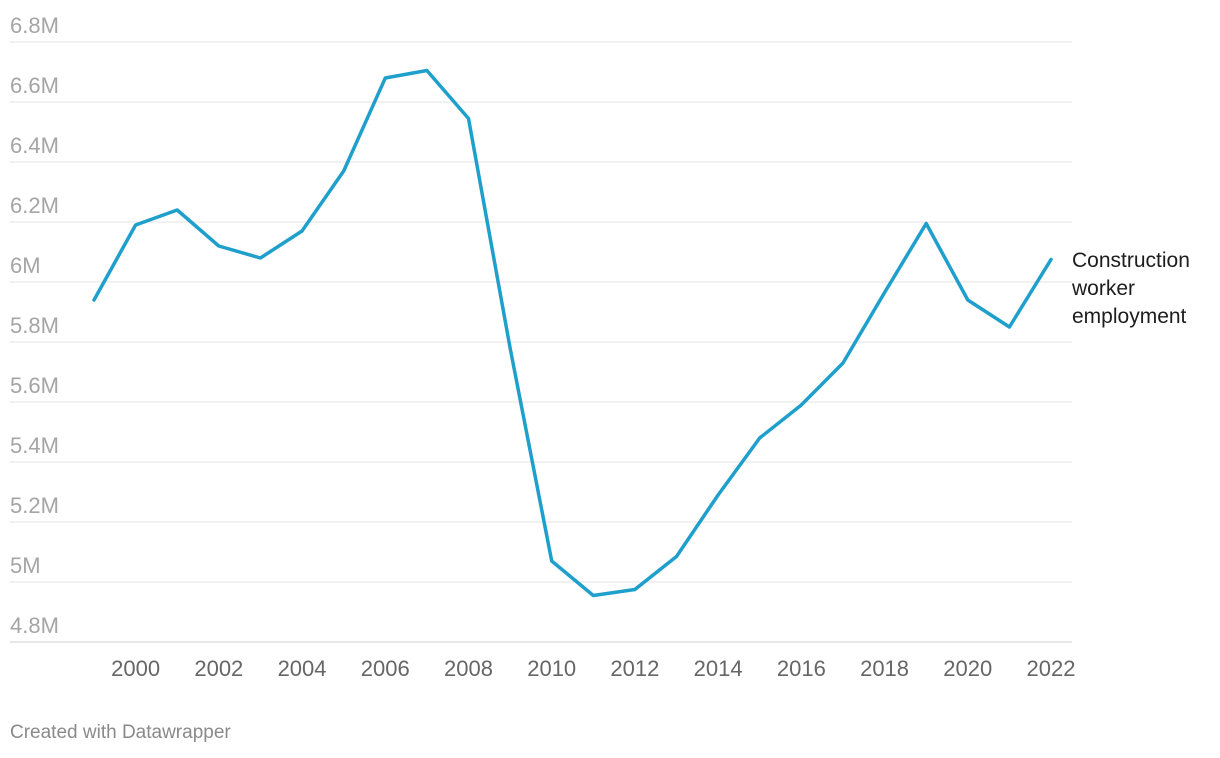 This screenshot has width=1220, height=758. I want to click on y-tick-label: 6.6M, so click(34, 85).